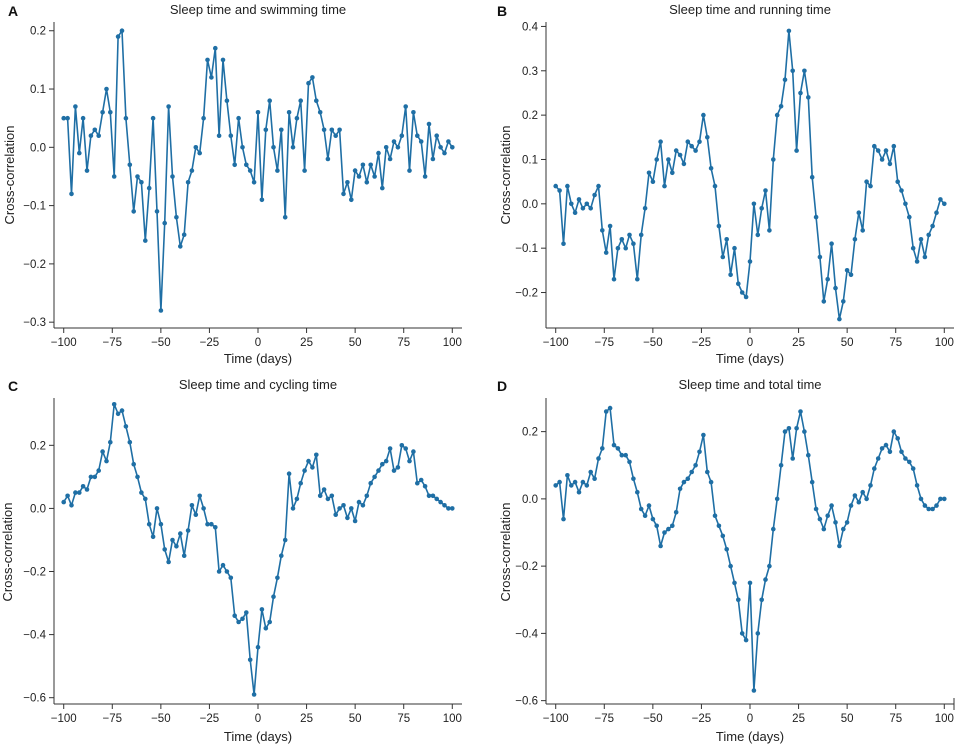  Describe the element at coordinates (895, 719) in the screenshot. I see `x-tick-label: 75` at that location.